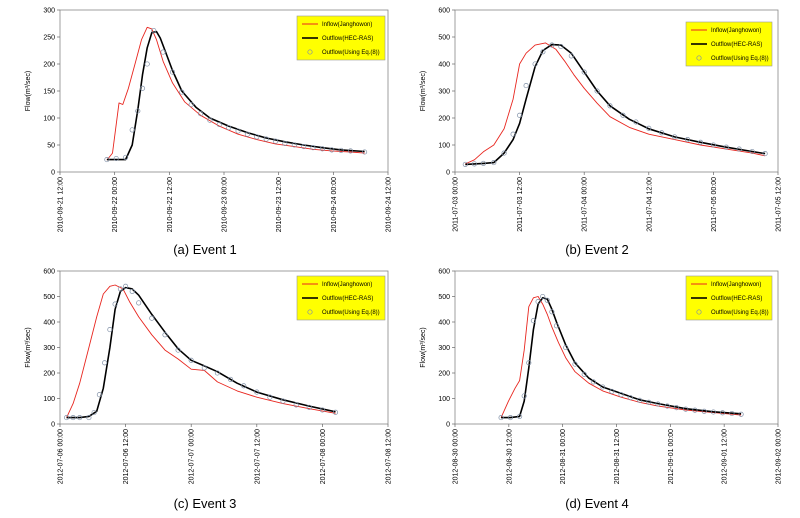  I want to click on x-tick-label: 2010-09-23 12:00, so click(279, 204).